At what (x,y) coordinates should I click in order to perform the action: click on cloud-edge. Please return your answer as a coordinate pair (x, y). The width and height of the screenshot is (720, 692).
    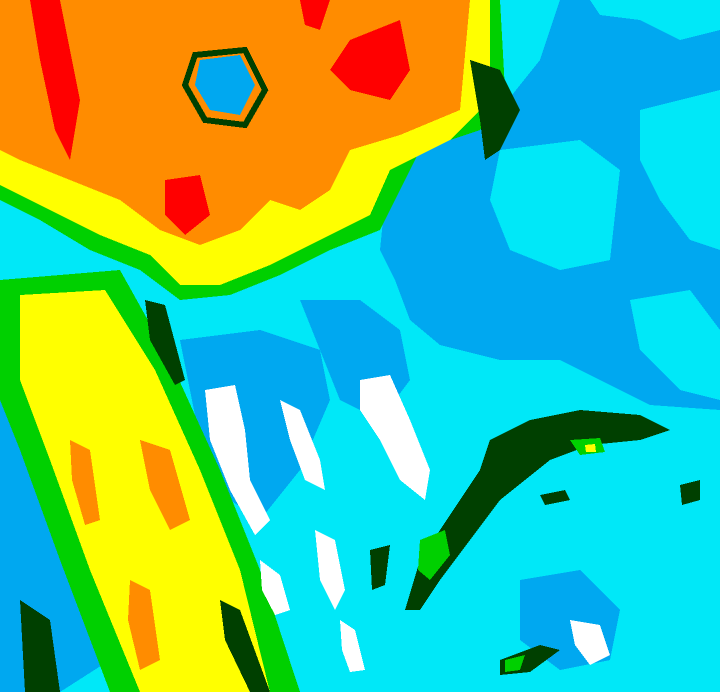
    Looking at the image, I should click on (495, 110).